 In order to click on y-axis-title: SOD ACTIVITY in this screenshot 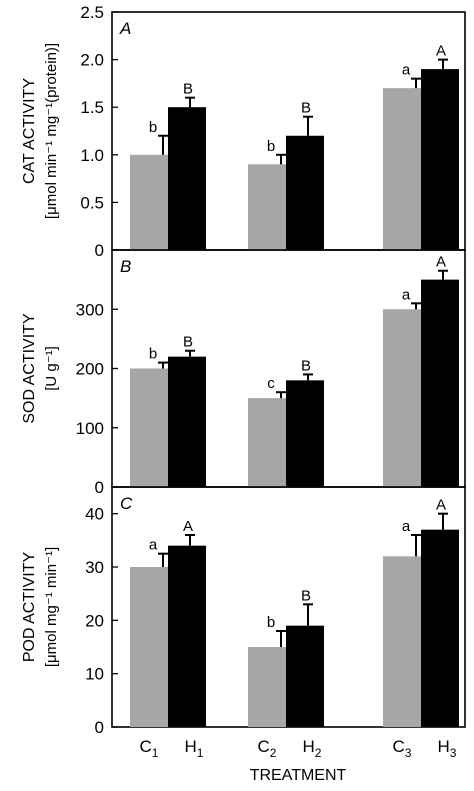, I will do `click(29, 368)`.